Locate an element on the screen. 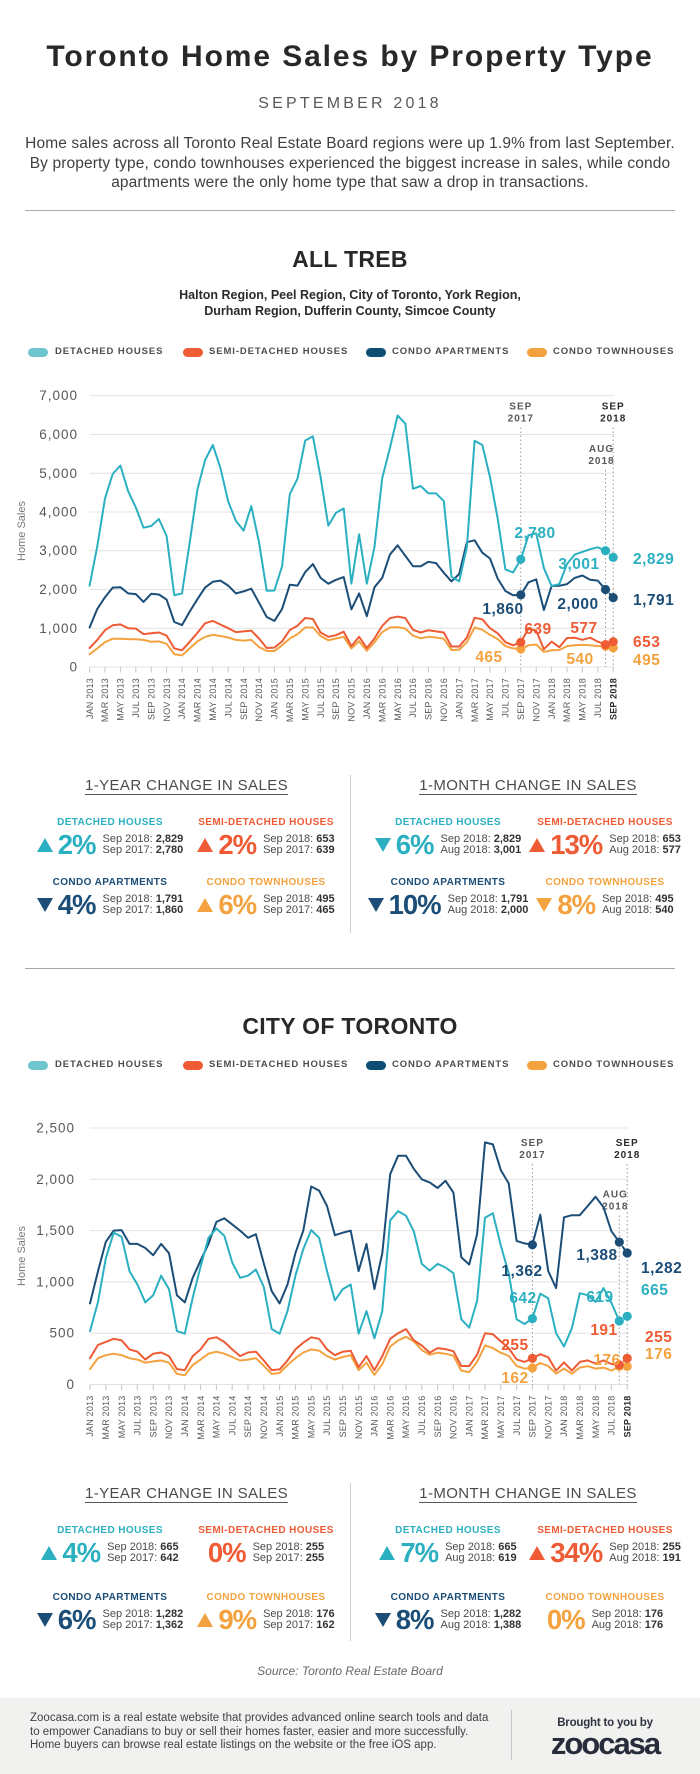 This screenshot has width=700, height=1774. svg-text: 3,000 is located at coordinates (58, 550).